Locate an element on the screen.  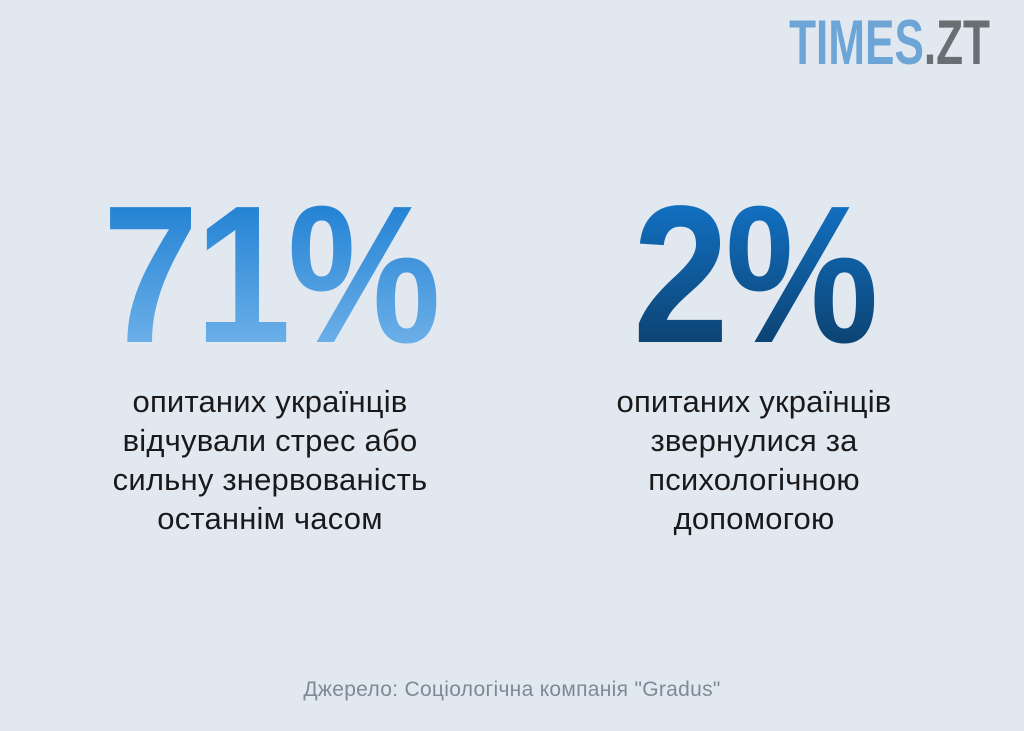
desc-line: допомогою is located at coordinates (754, 518).